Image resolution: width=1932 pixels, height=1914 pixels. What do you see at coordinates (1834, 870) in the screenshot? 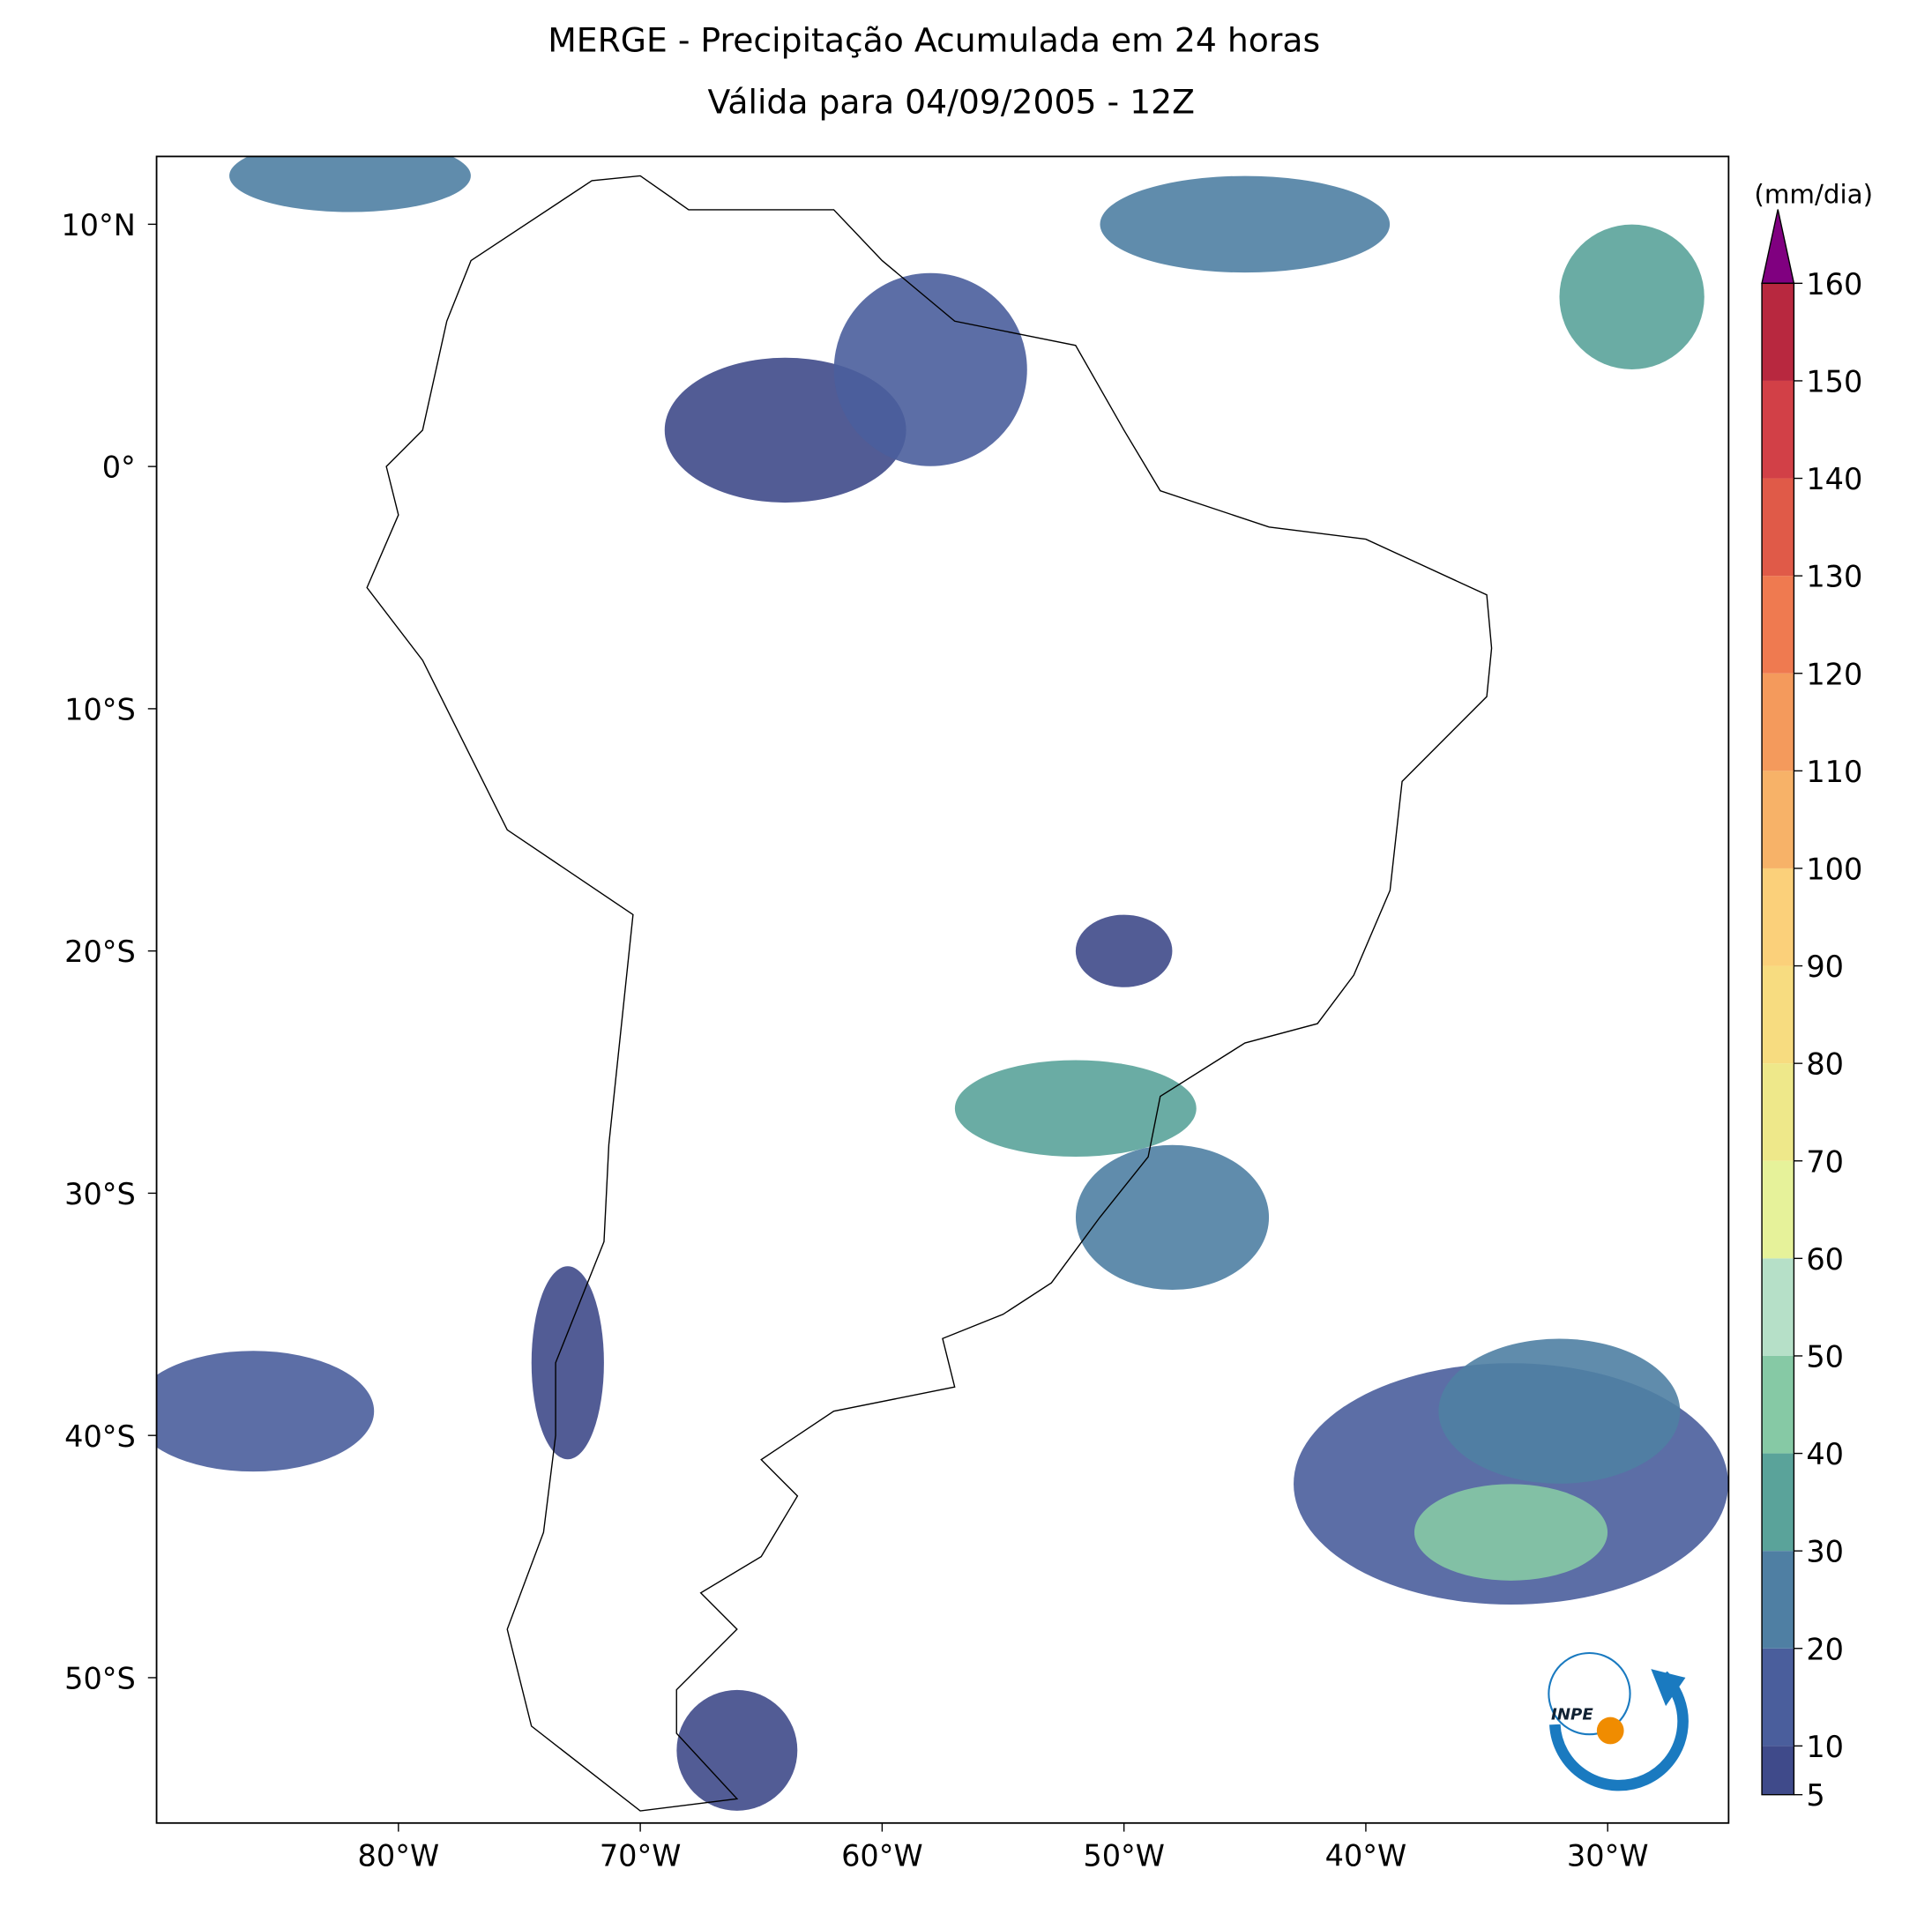
I see `colorbar-tick-label: 100` at bounding box center [1834, 870].